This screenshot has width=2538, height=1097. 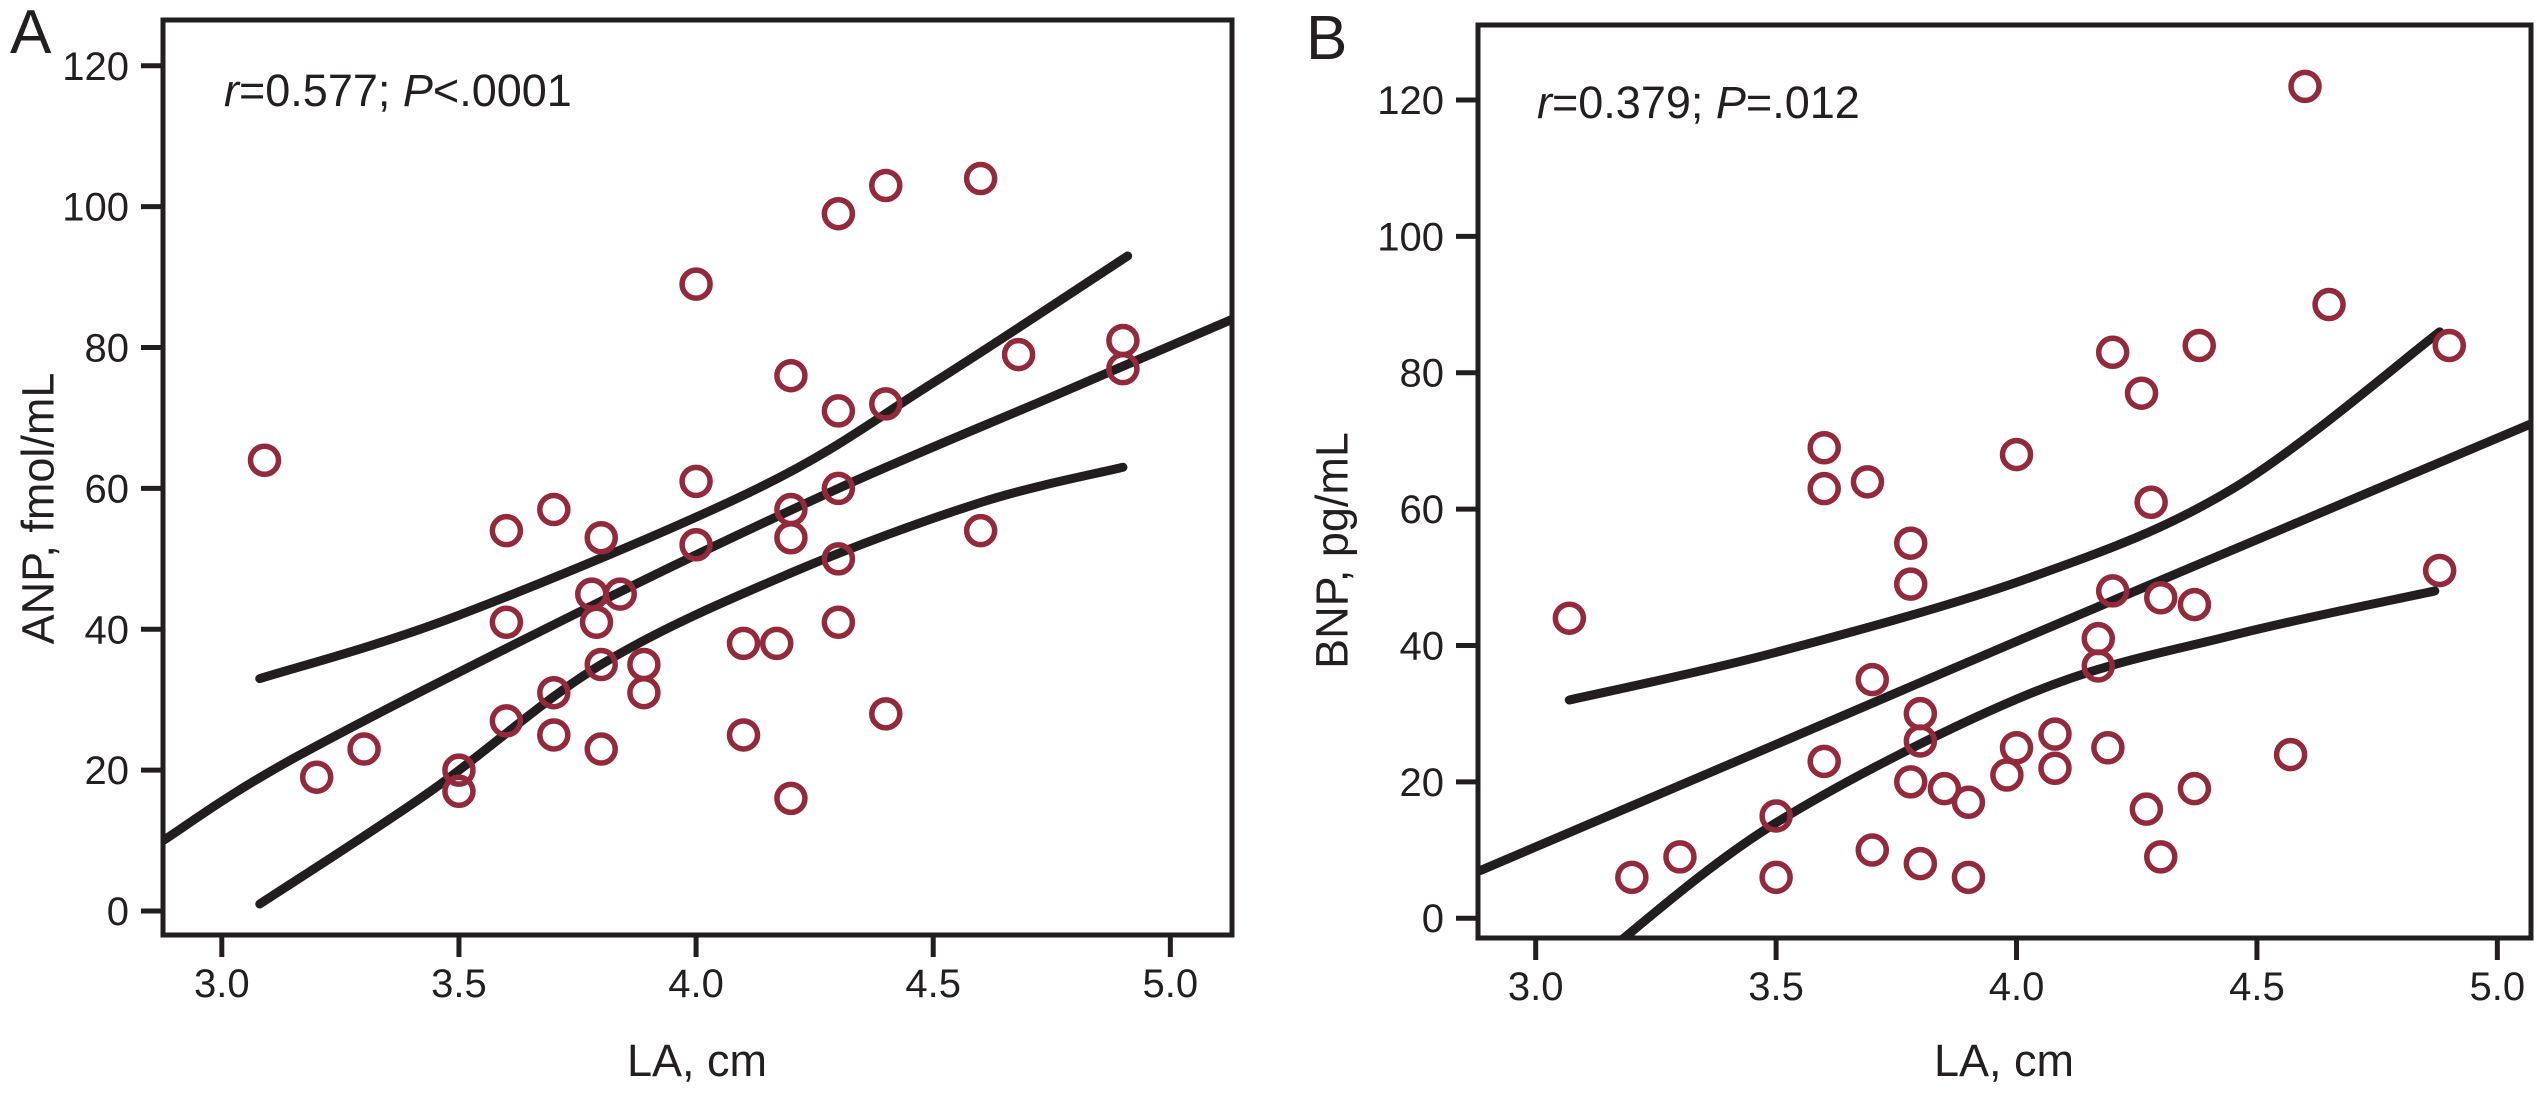 What do you see at coordinates (459, 984) in the screenshot?
I see `x-tick-label: 3.5` at bounding box center [459, 984].